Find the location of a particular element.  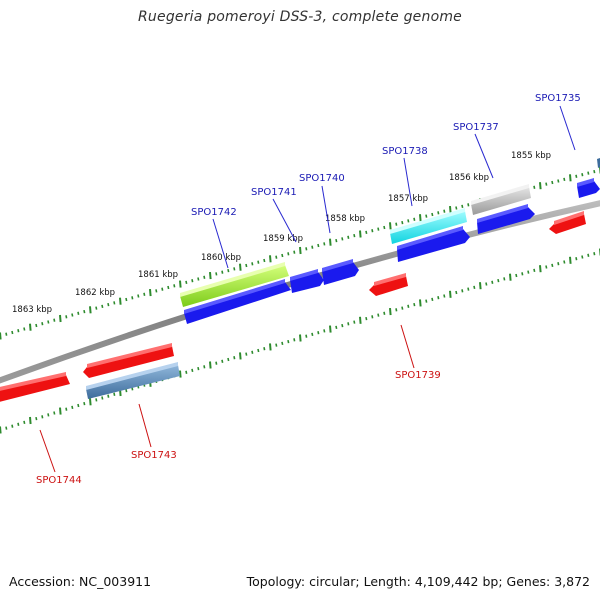

gene-label-spo1740: SPO1740 is located at coordinates (322, 178).